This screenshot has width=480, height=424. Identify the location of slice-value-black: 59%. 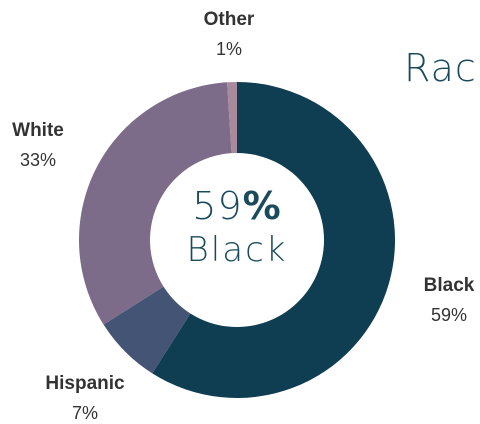
(449, 315).